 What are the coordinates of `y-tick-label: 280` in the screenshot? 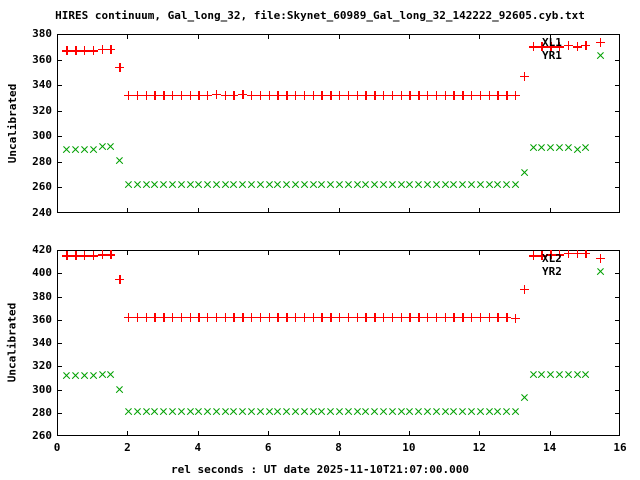 It's located at (42, 412).